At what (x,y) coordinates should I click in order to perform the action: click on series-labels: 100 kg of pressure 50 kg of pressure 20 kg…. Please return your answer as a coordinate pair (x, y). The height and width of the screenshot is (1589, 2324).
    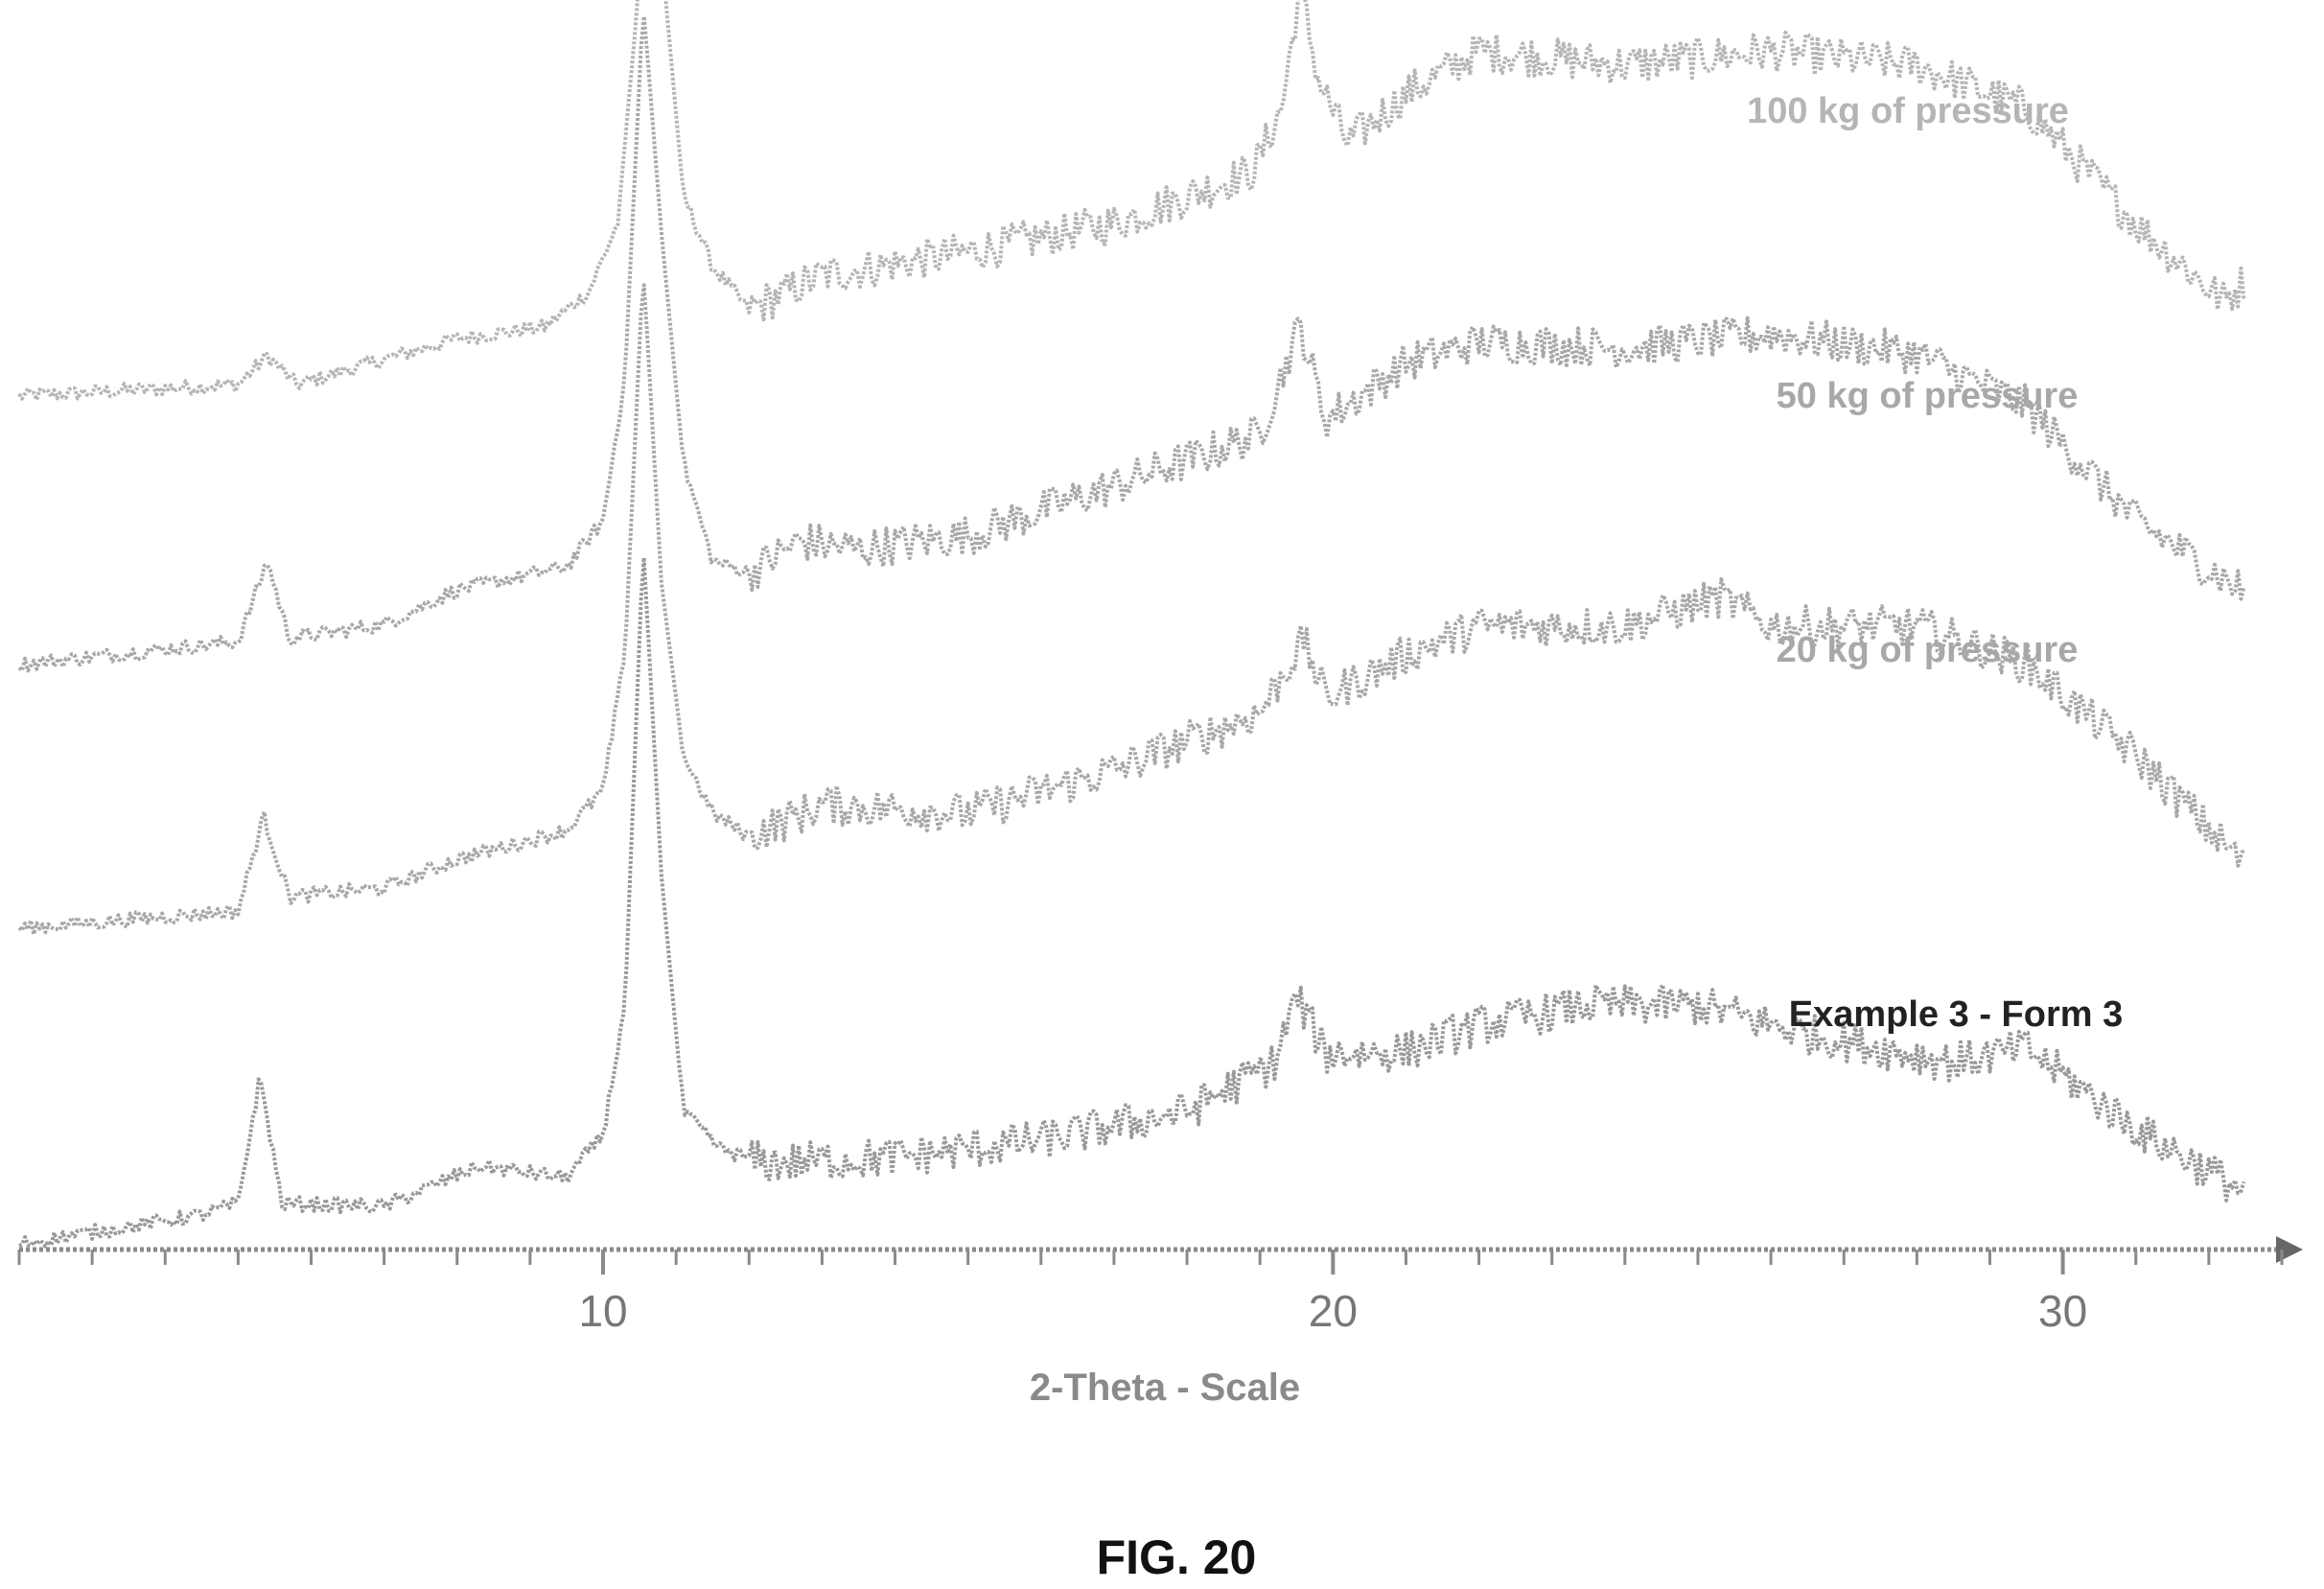
    Looking at the image, I should click on (1935, 563).